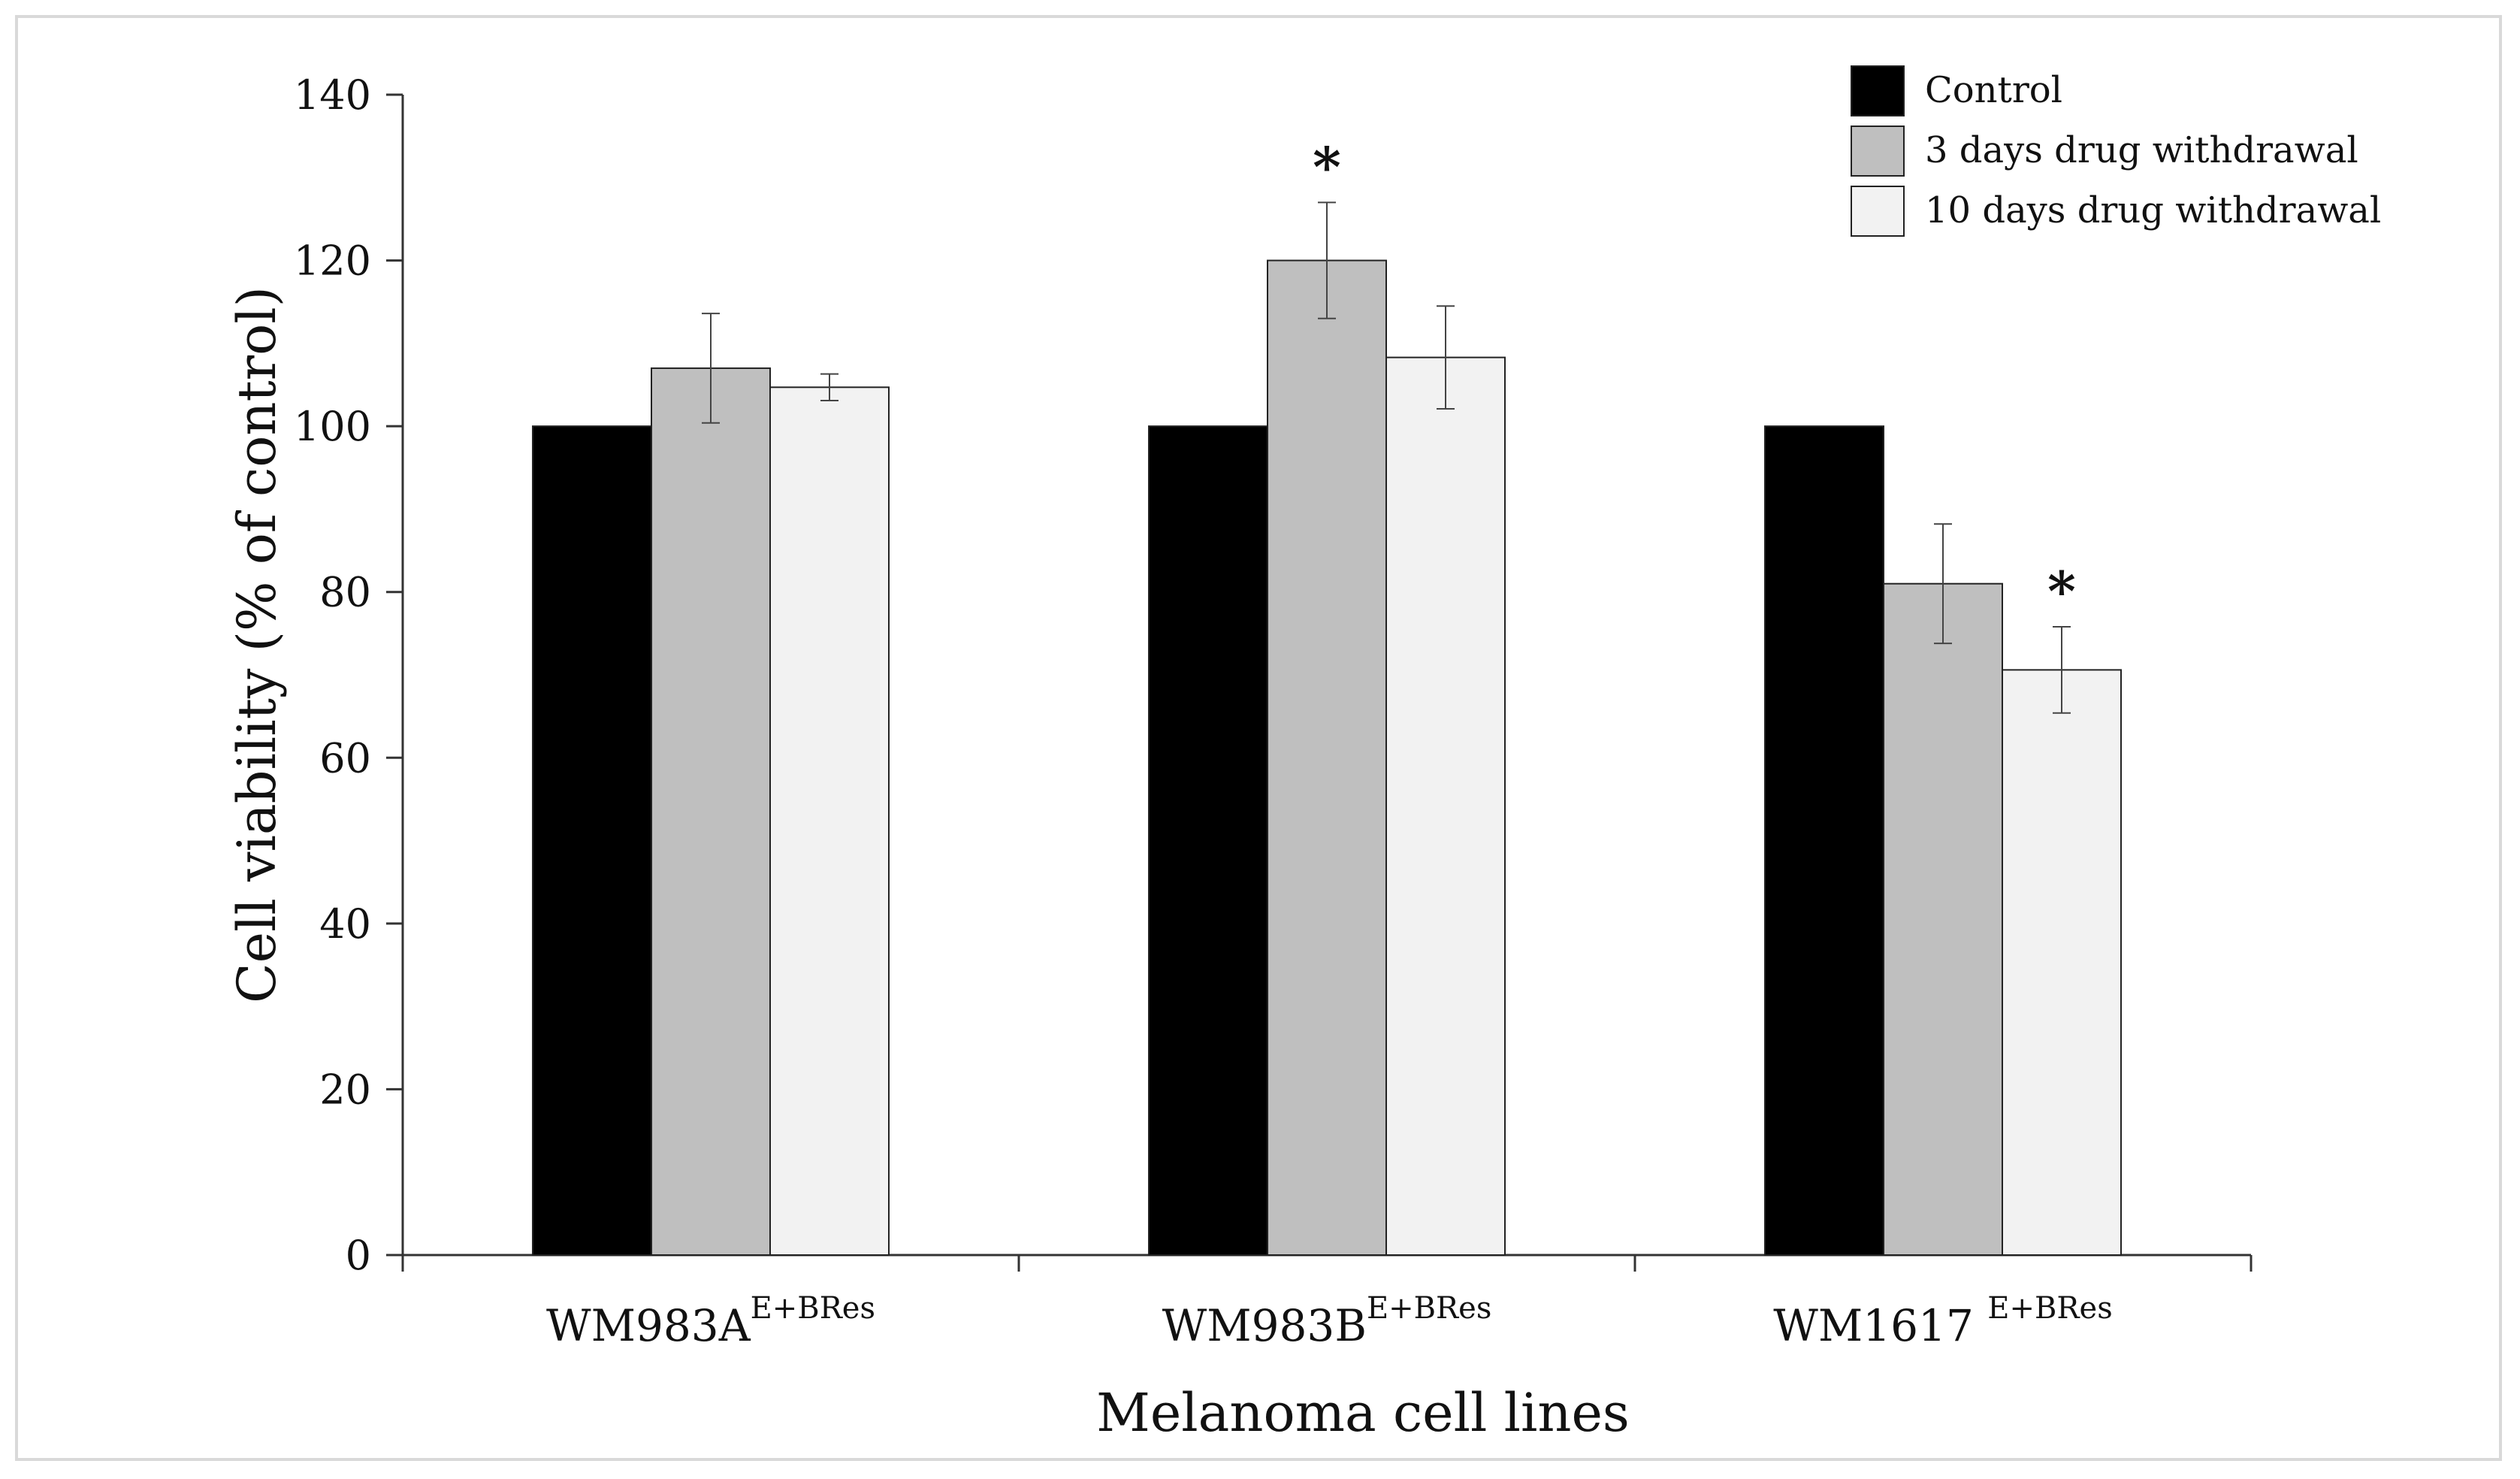 The image size is (2520, 1479). Describe the element at coordinates (345, 592) in the screenshot. I see `y-tick-label: 80` at that location.